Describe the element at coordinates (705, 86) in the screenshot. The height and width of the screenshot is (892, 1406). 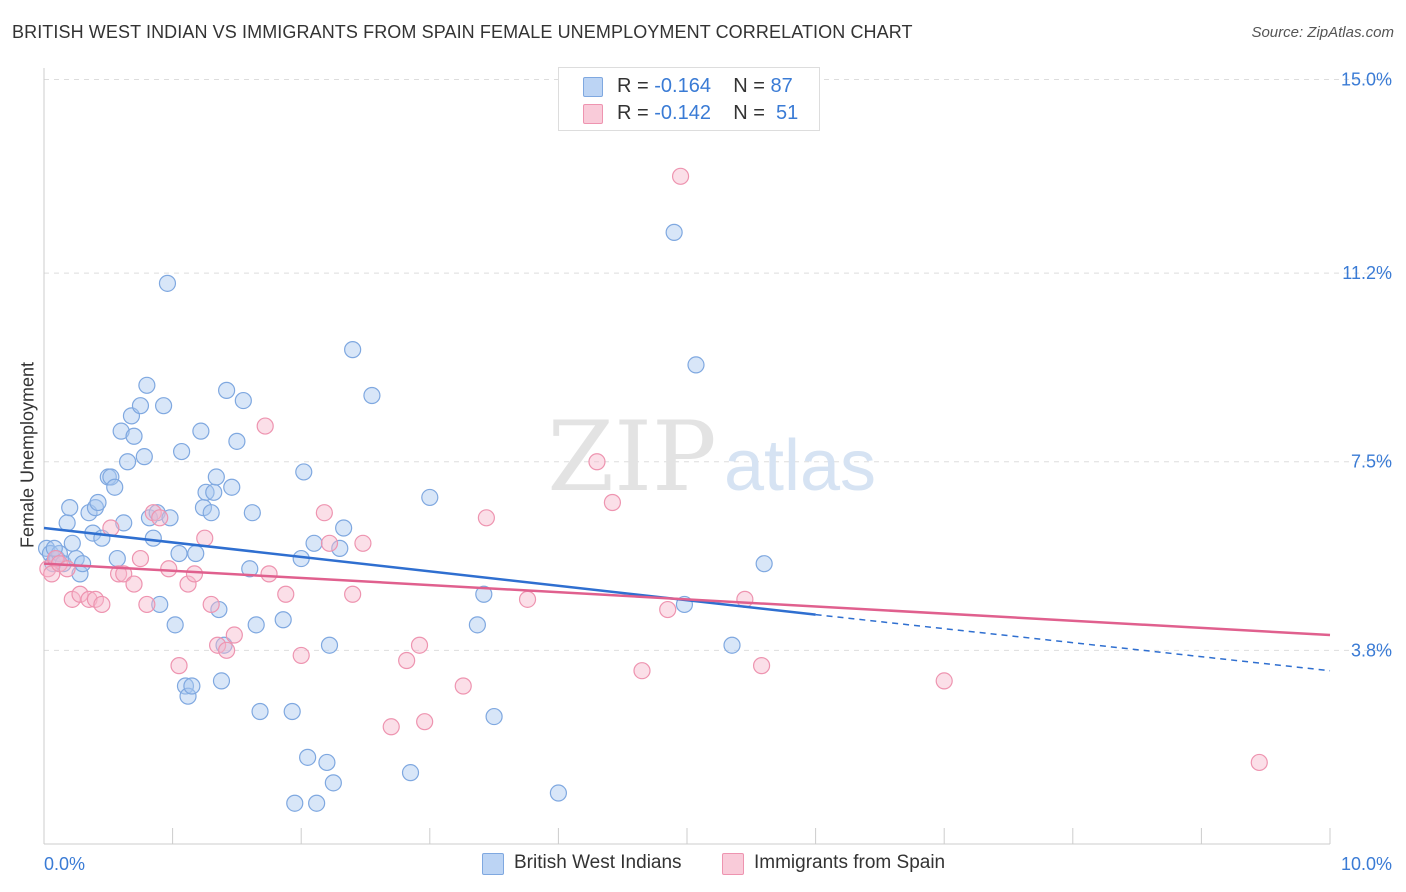
I see `legend-text-blue: R = -0.164 N = 87` at that location.